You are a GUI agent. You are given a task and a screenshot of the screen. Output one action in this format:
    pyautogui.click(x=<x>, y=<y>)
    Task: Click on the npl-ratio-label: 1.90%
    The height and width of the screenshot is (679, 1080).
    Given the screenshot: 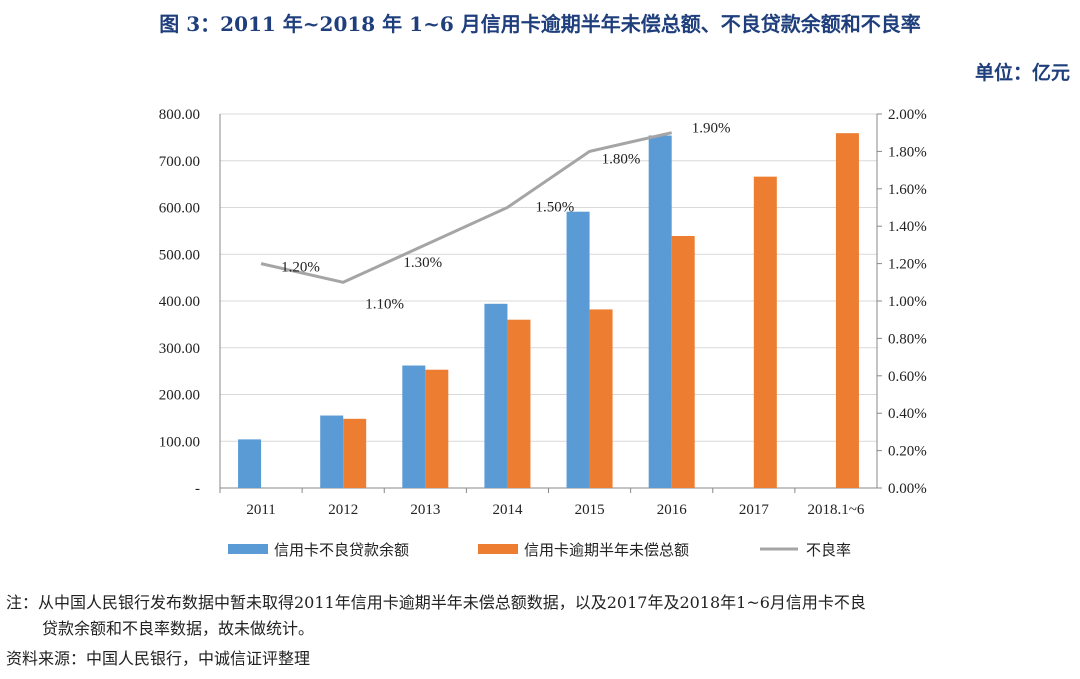 What is the action you would take?
    pyautogui.click(x=711, y=129)
    